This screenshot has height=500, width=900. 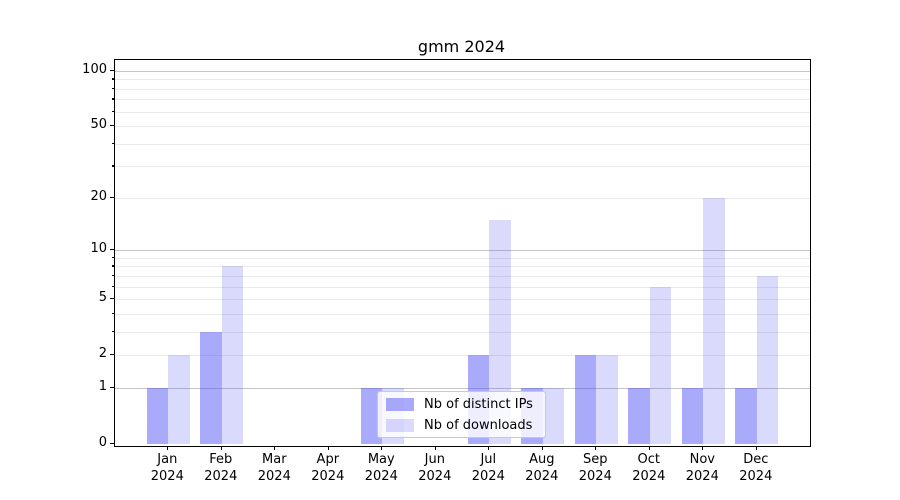 What do you see at coordinates (461, 414) in the screenshot?
I see `legend: Nb of distinct IPs Nb of downloads` at bounding box center [461, 414].